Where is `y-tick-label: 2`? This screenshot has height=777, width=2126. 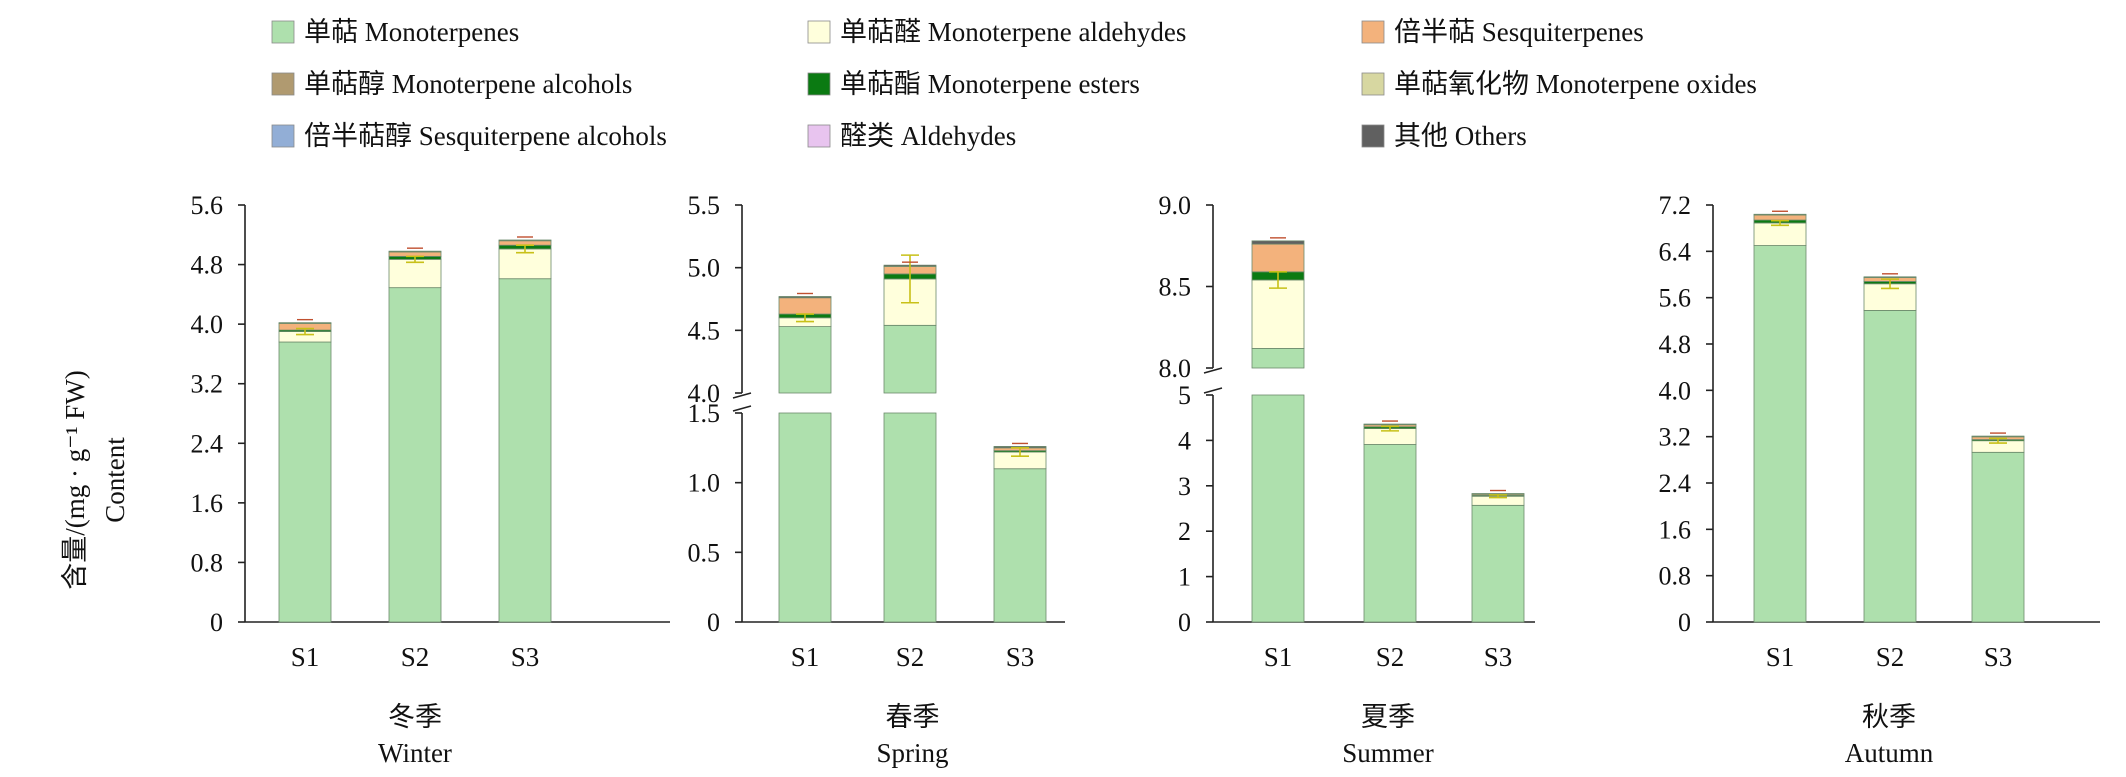
y-tick-label: 2 is located at coordinates (1184, 531).